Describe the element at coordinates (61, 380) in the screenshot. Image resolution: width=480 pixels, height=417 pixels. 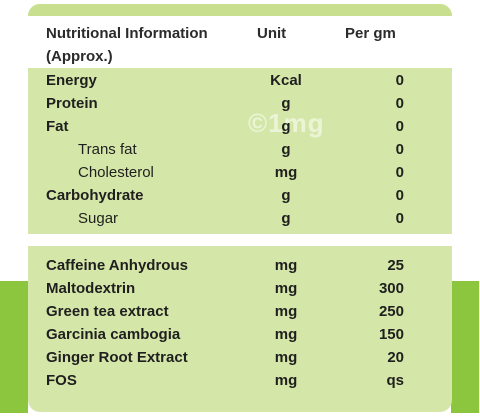
I see `row-name: FOS` at that location.